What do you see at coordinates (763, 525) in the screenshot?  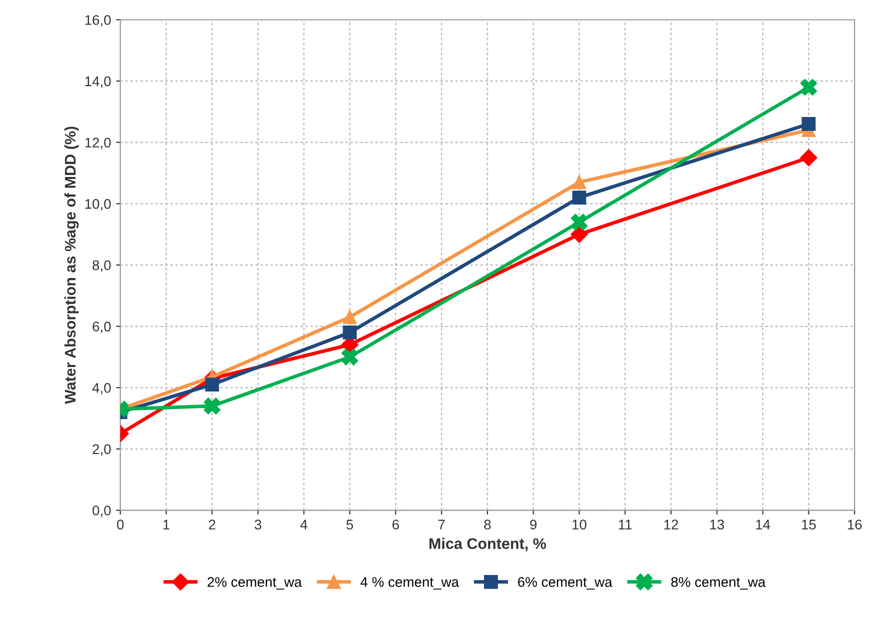 I see `x-tick-label: 14` at bounding box center [763, 525].